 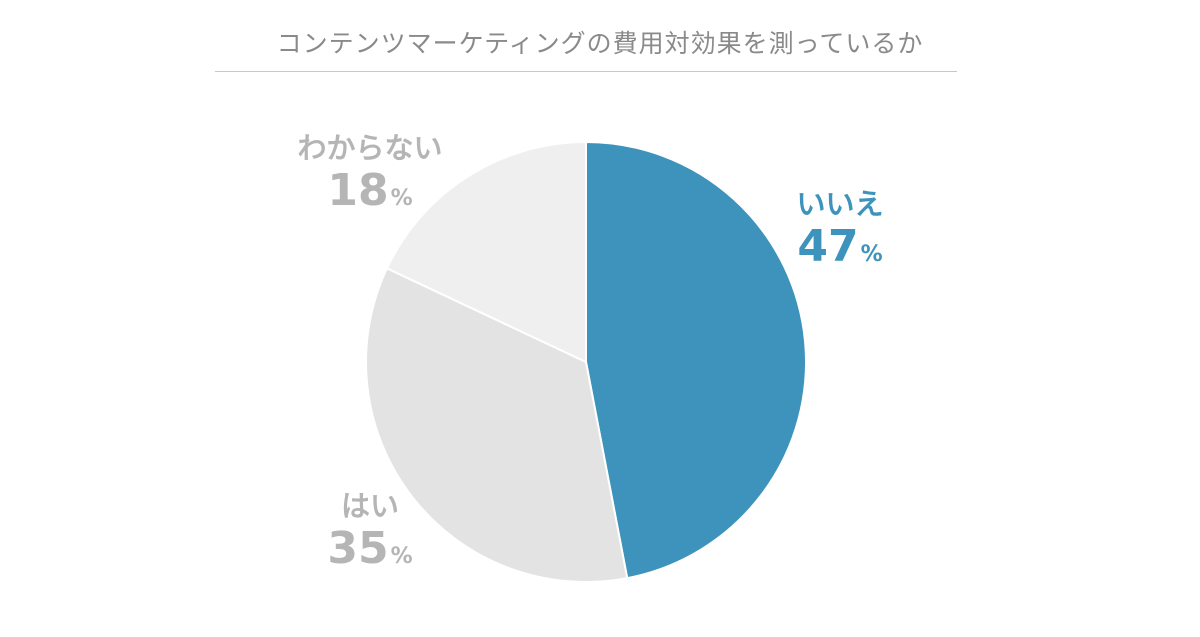 What do you see at coordinates (486, 252) in the screenshot?
I see `pie-slice-wakaranai` at bounding box center [486, 252].